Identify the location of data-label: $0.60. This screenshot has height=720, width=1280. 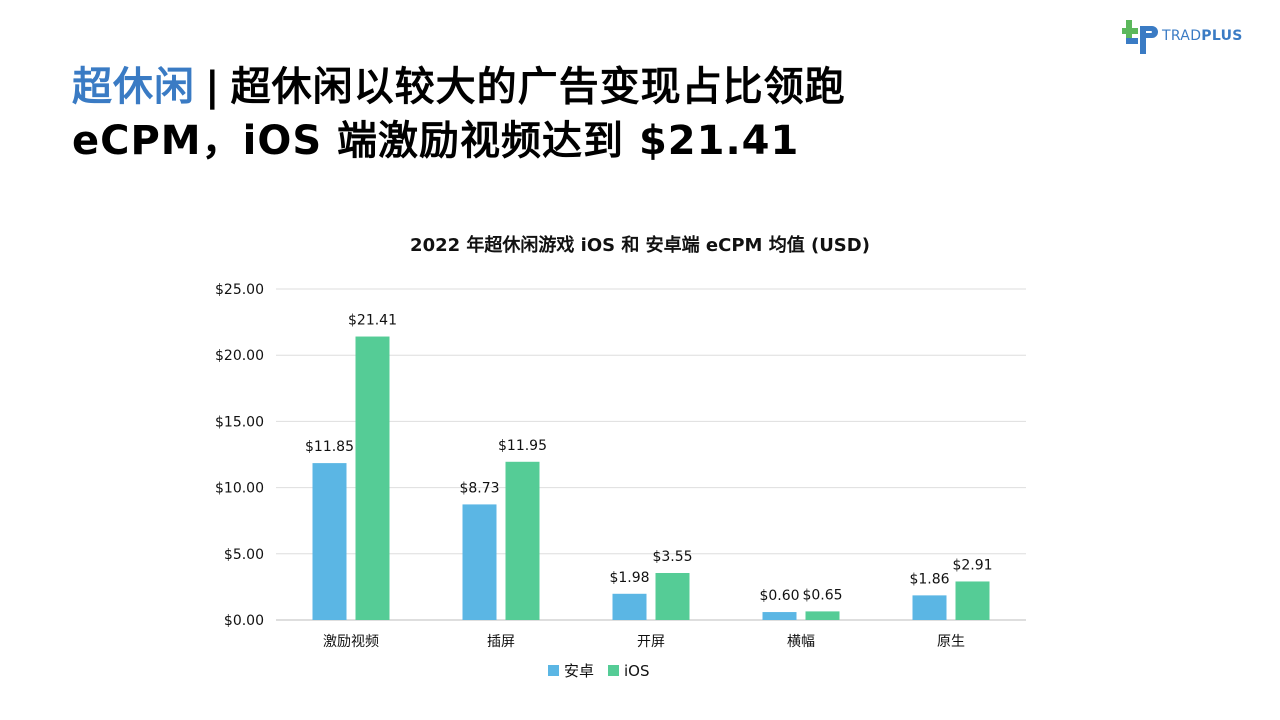
(779, 596).